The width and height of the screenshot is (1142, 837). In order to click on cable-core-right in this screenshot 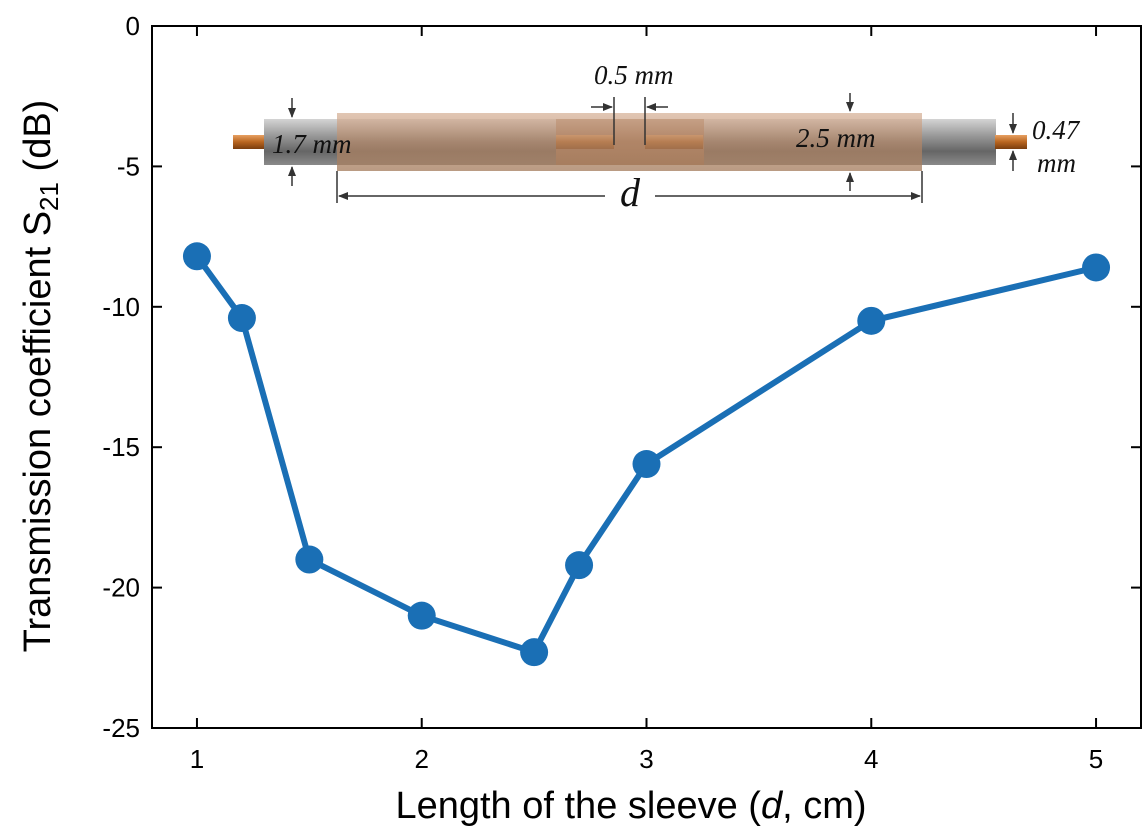, I will do `click(1011, 142)`.